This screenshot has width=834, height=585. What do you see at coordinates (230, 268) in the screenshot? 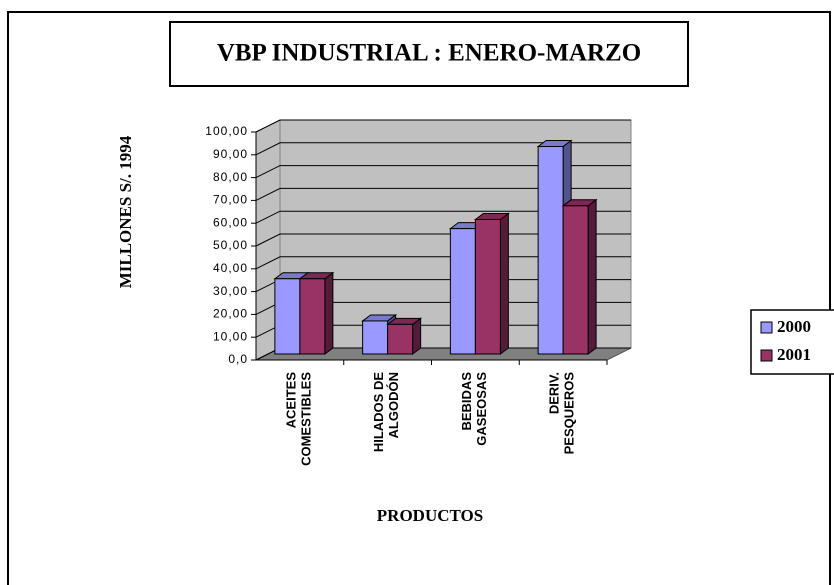
I see `y-tick-label: 40,00` at bounding box center [230, 268].